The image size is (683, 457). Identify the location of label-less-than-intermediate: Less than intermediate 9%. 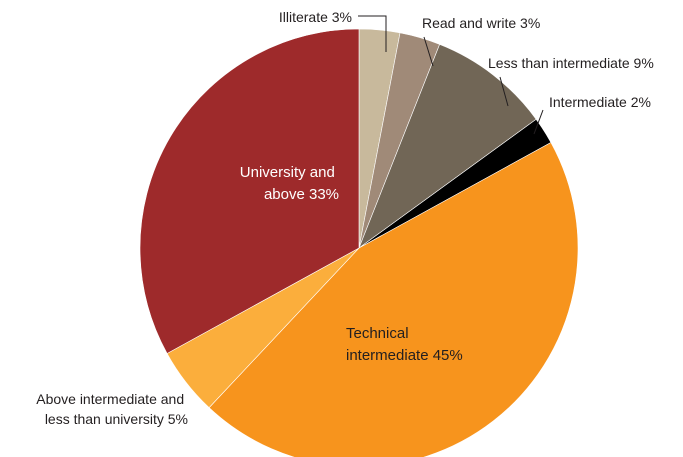
(571, 63).